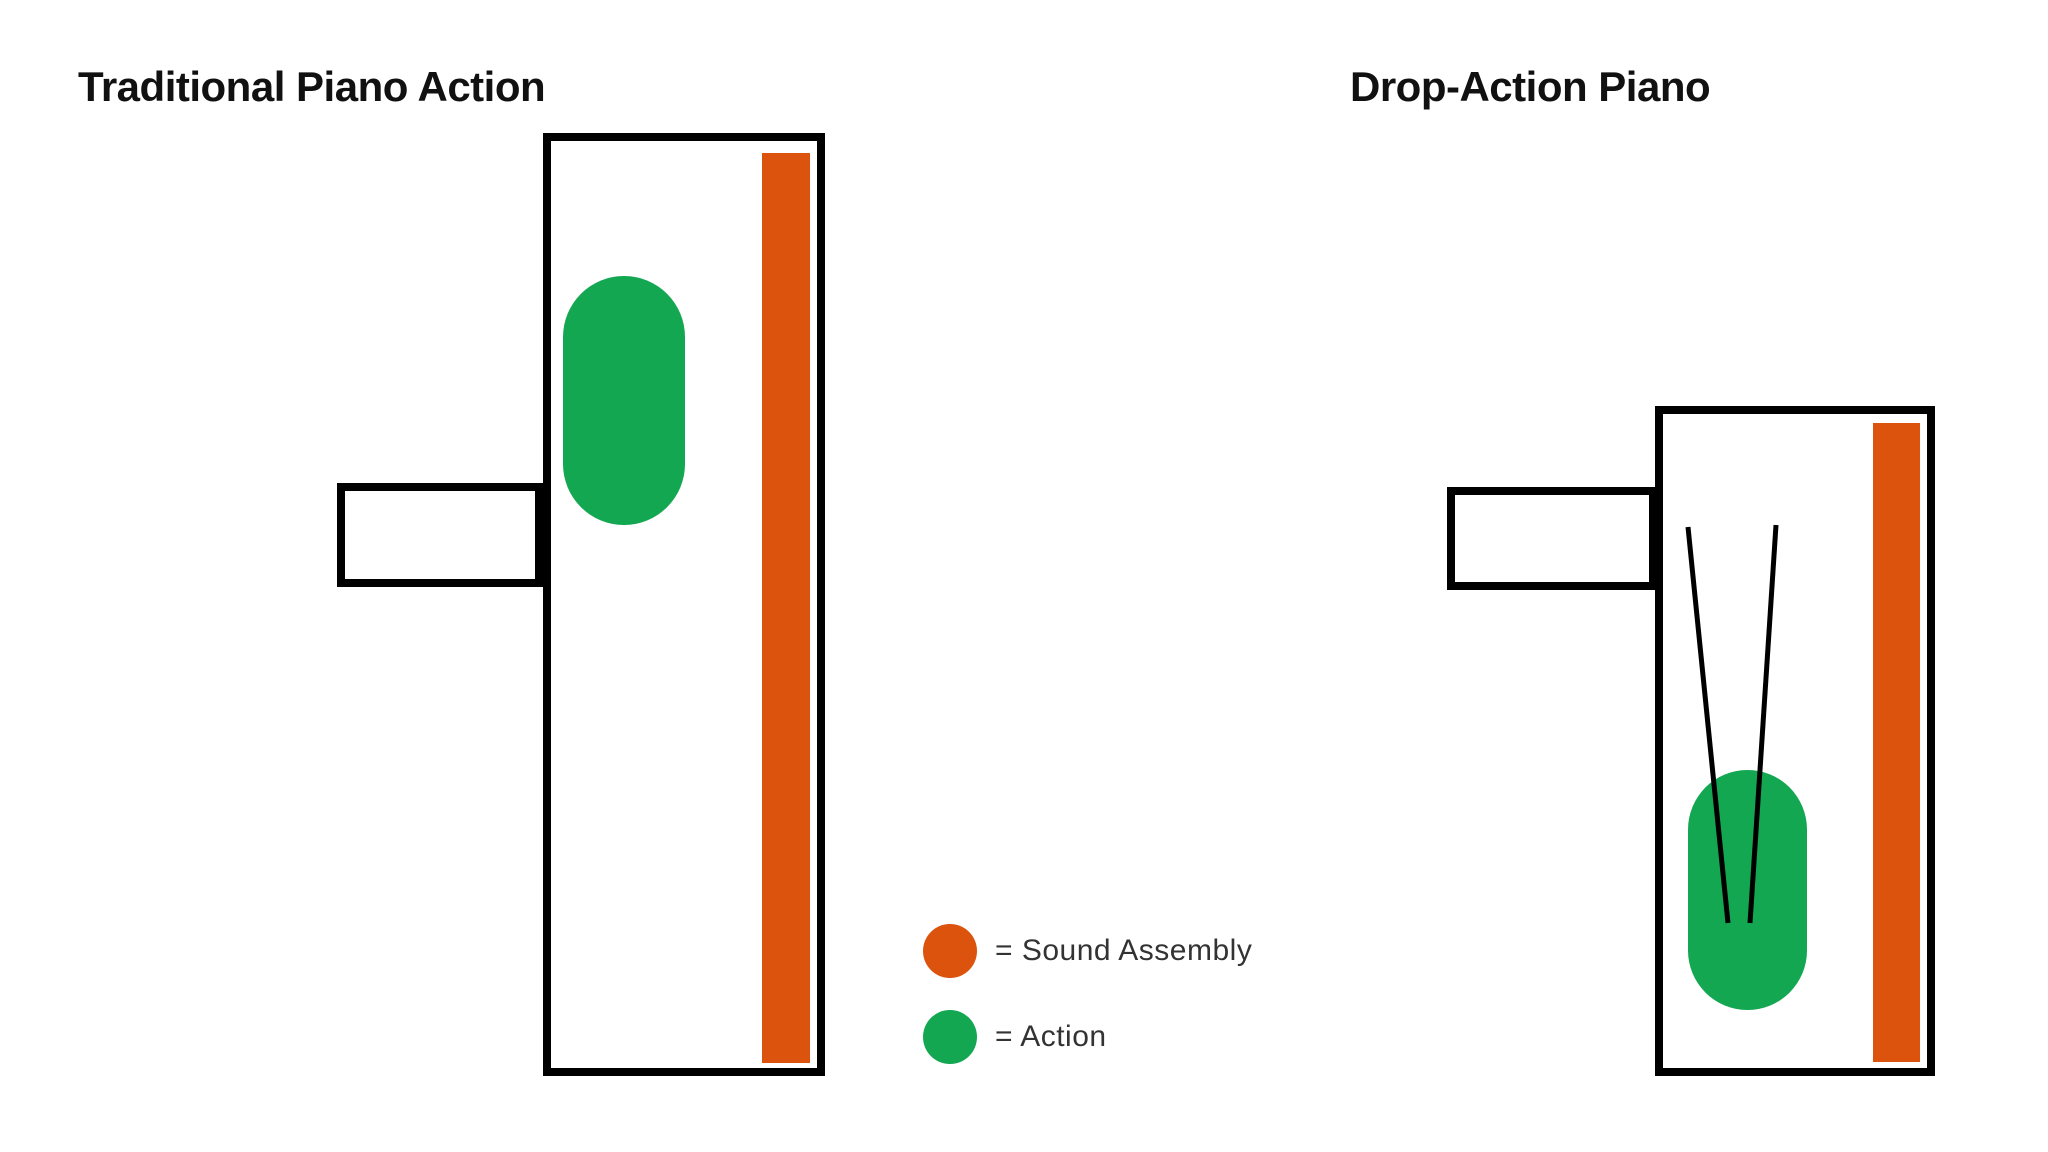 The width and height of the screenshot is (2048, 1152). What do you see at coordinates (1896, 742) in the screenshot?
I see `drop-action-sound-assembly-bar` at bounding box center [1896, 742].